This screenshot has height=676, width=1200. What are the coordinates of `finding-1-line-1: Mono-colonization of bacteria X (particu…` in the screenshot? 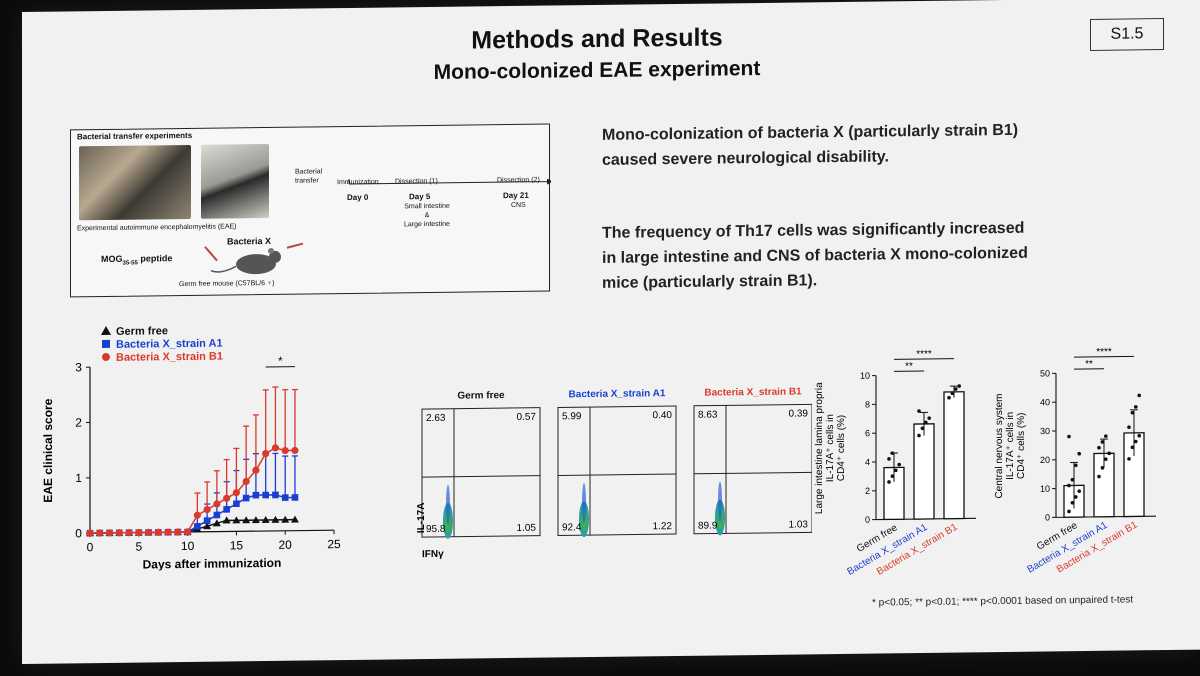 It's located at (810, 132).